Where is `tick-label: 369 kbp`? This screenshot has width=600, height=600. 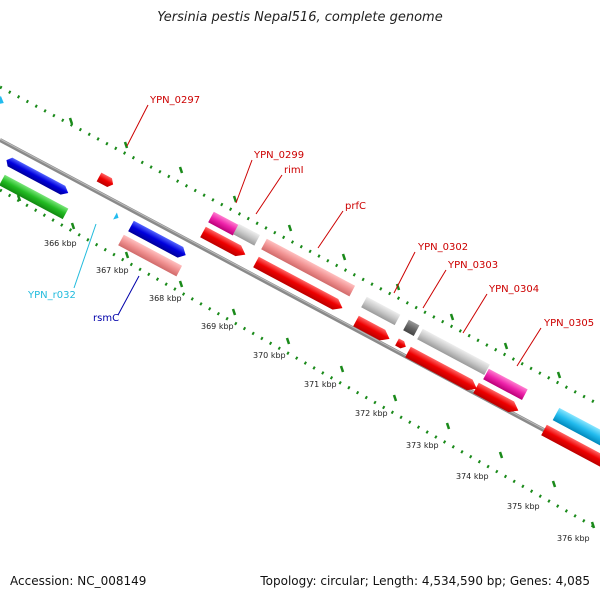
tick-label: 369 kbp is located at coordinates (217, 326).